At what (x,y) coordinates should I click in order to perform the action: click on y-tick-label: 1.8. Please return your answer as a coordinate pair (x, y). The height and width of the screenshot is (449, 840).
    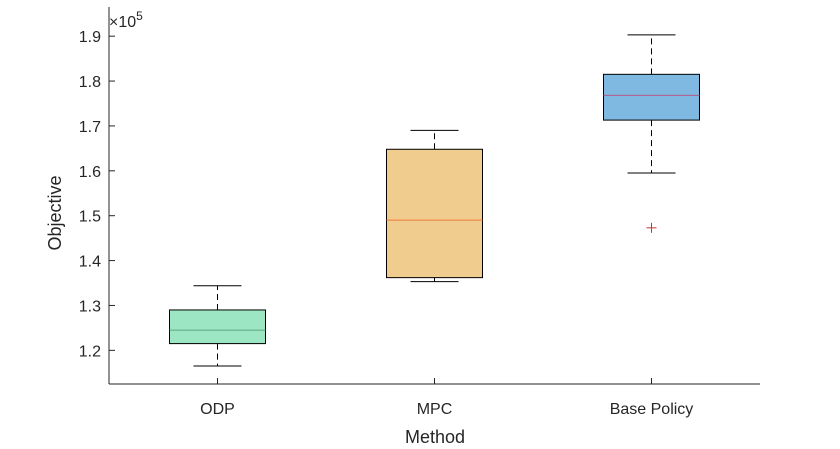
    Looking at the image, I should click on (90, 82).